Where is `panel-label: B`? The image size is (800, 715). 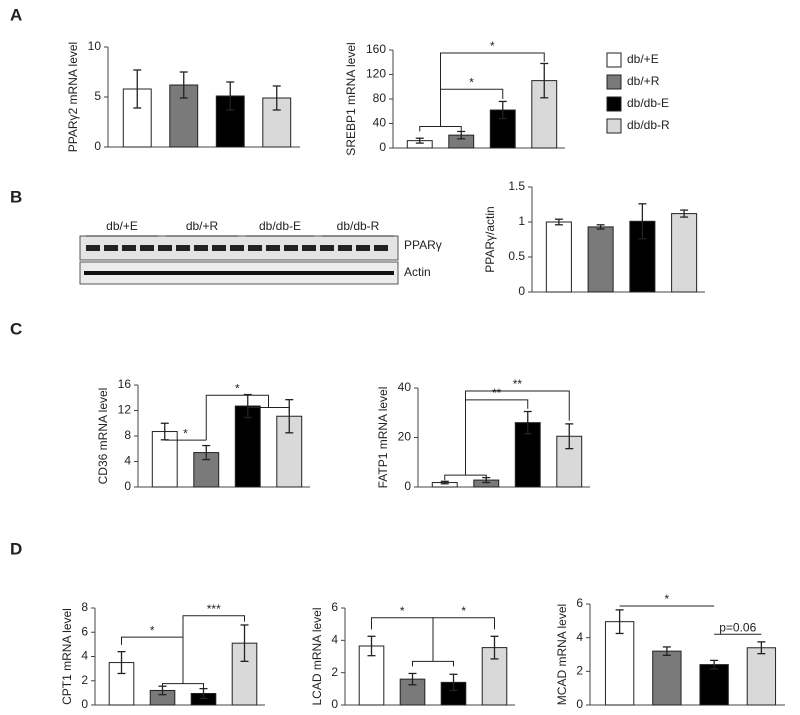 panel-label: B is located at coordinates (16, 196).